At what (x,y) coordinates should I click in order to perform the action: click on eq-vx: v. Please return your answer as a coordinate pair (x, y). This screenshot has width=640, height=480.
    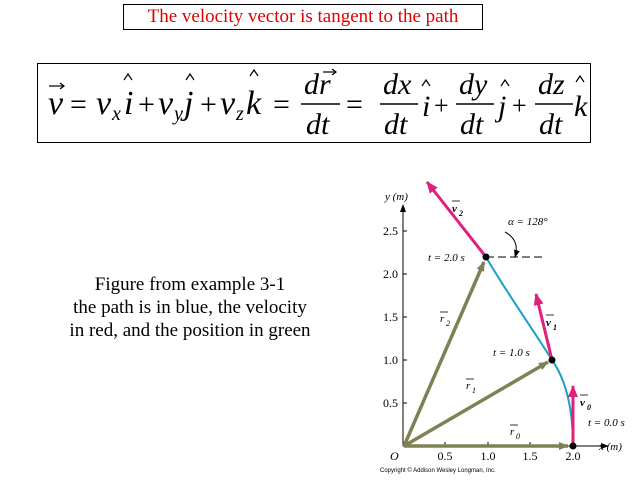
    Looking at the image, I should click on (104, 103).